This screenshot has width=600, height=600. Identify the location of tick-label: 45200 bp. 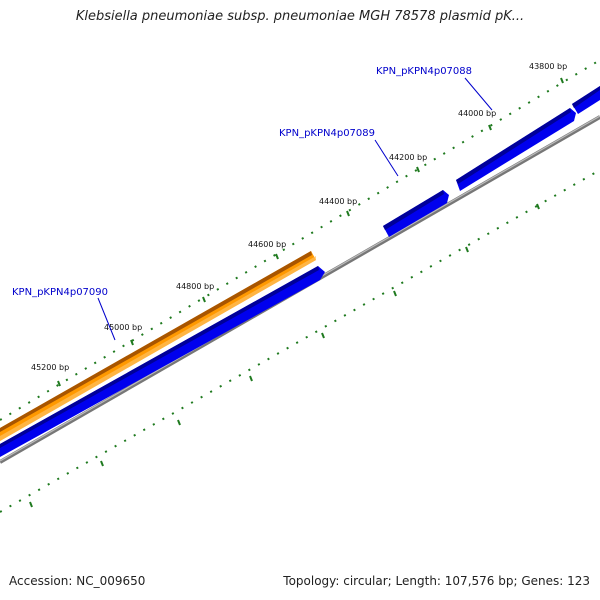
(50, 367).